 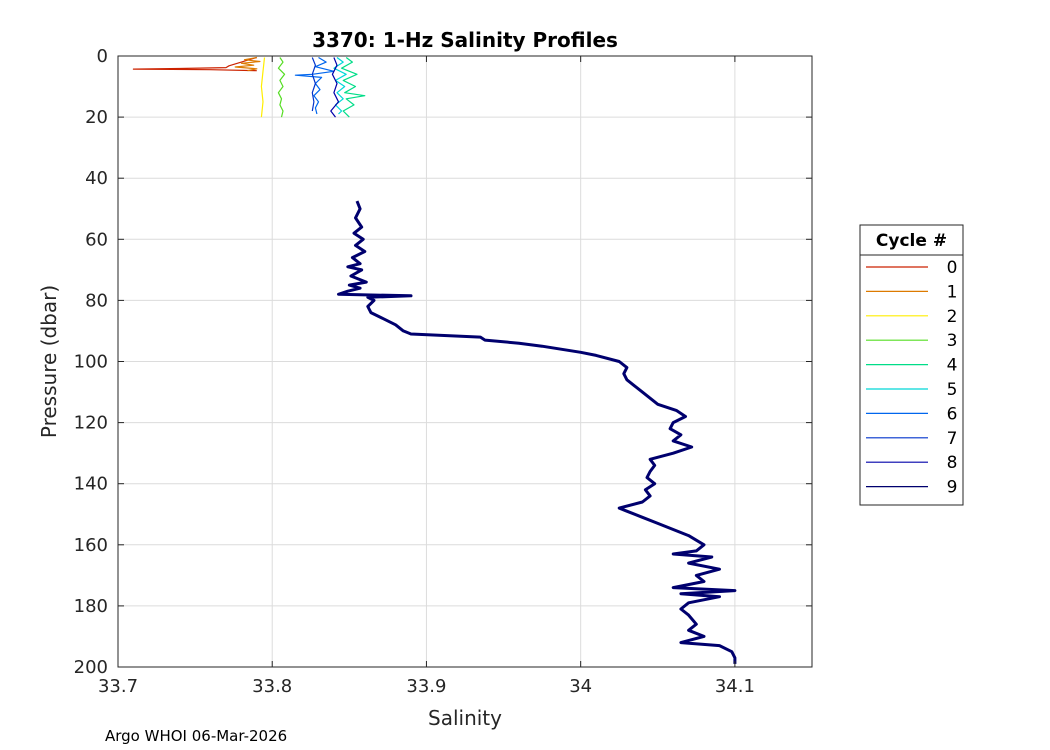 I want to click on legend-label-cycle-2: 2, so click(x=952, y=317).